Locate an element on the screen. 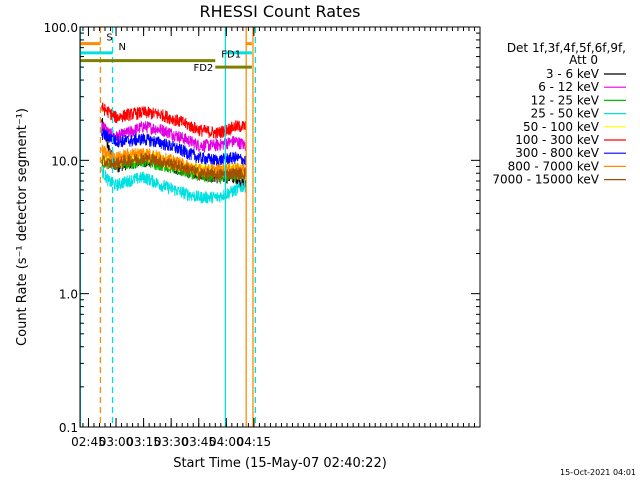 This screenshot has width=640, height=480. y-tick-label: 100.0 is located at coordinates (61, 28).